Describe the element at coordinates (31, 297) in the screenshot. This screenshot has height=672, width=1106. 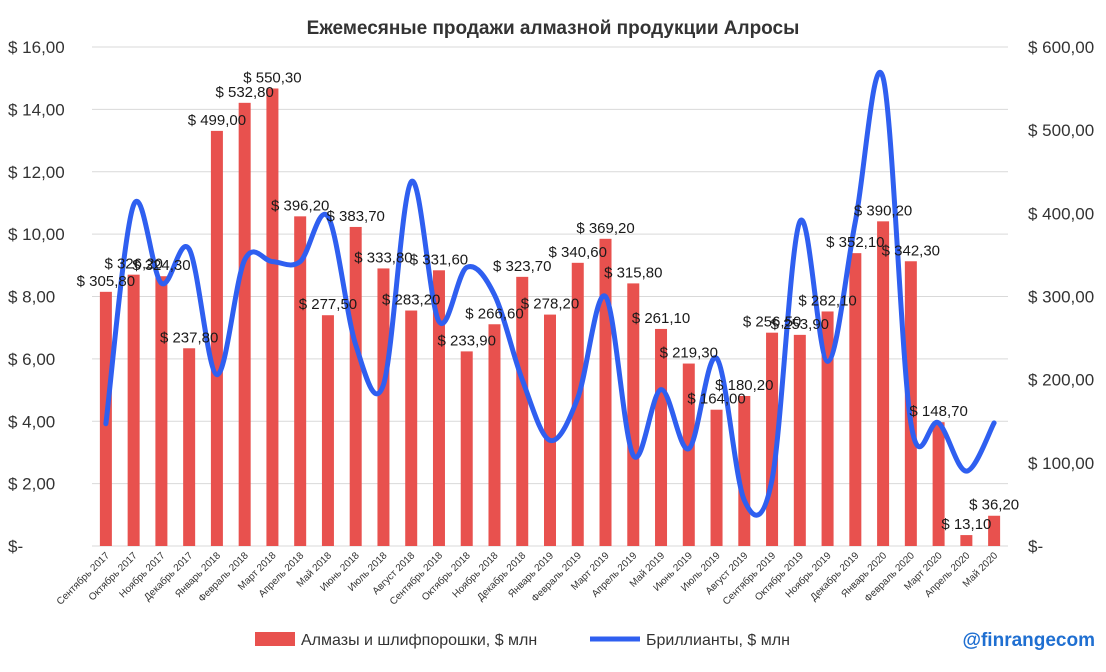
I see `left-tick-label: $ 8,00` at that location.